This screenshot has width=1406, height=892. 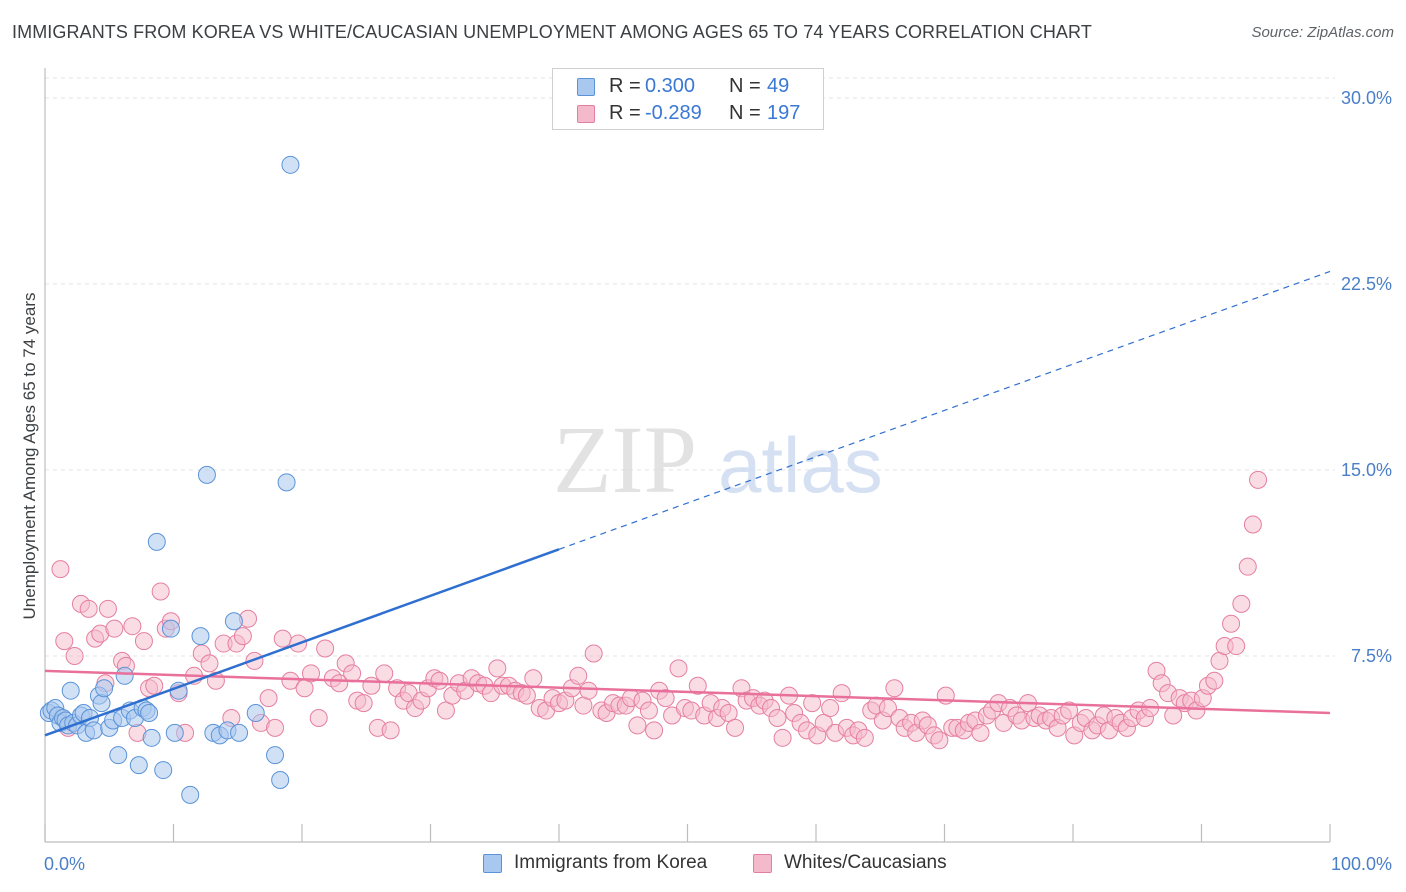 What do you see at coordinates (800, 465) in the screenshot?
I see `svg-text: atlas` at bounding box center [800, 465].